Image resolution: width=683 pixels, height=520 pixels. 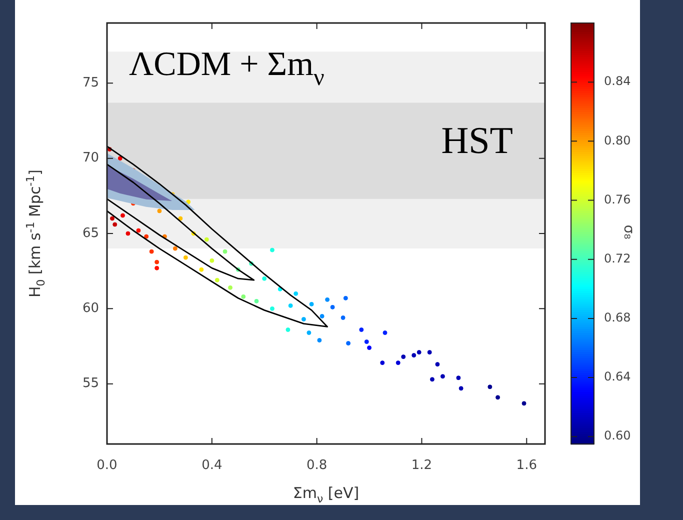 What do you see at coordinates (90, 158) in the screenshot?
I see `y-tick-label: 70` at bounding box center [90, 158].